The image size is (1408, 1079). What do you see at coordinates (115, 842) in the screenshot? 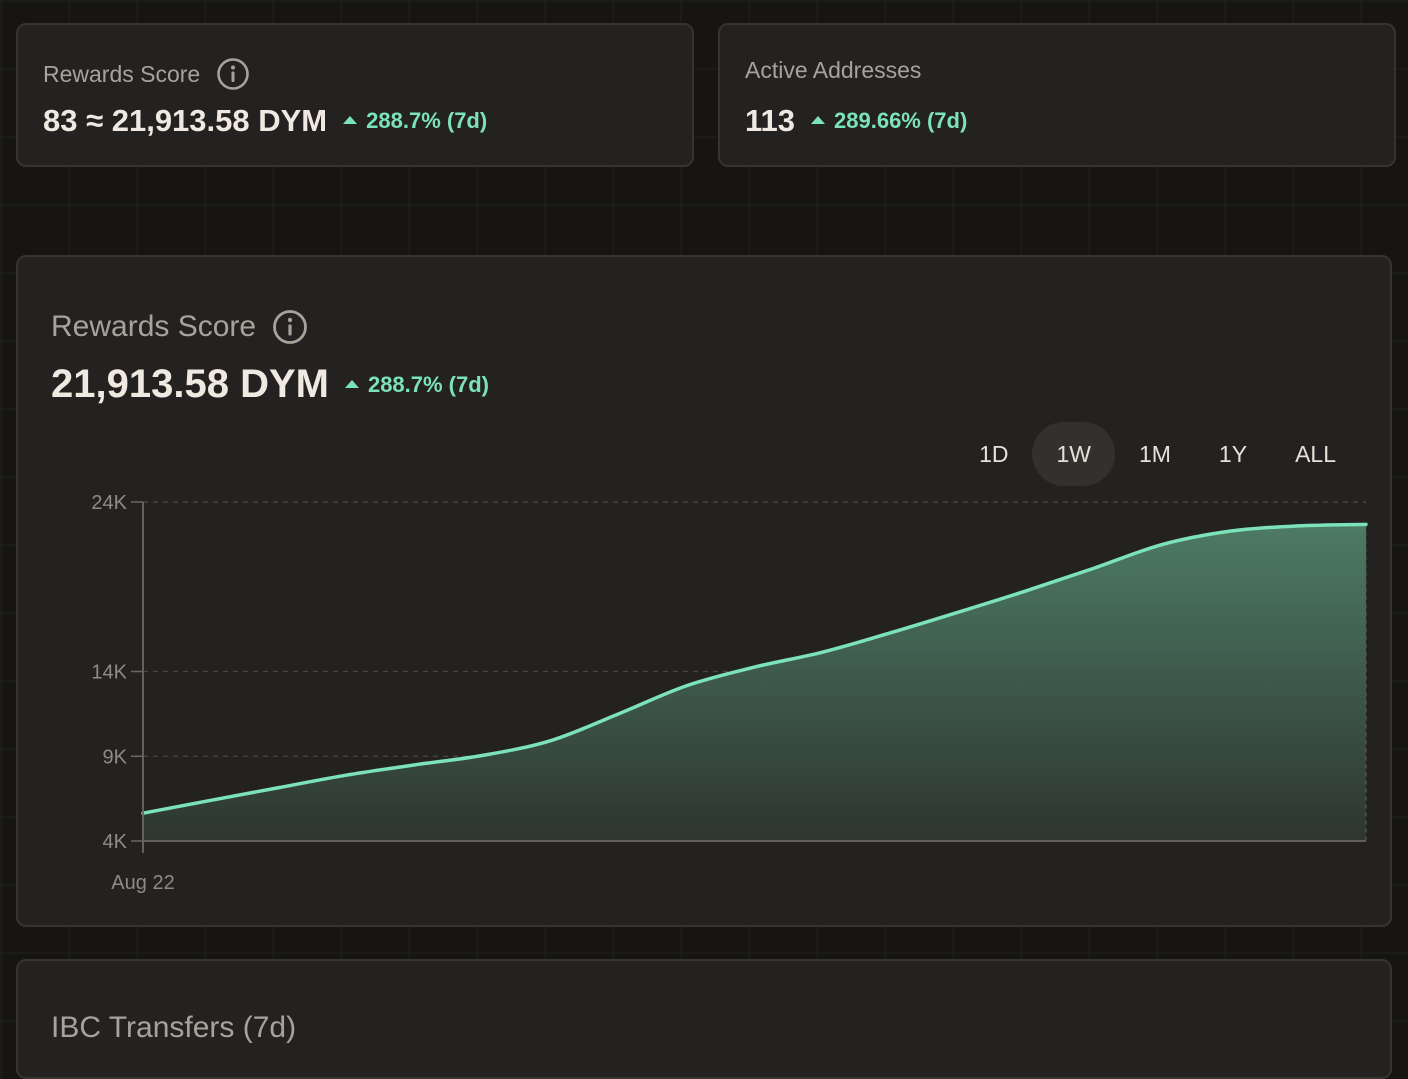
I see `y-tick-label: 4K` at bounding box center [115, 842].